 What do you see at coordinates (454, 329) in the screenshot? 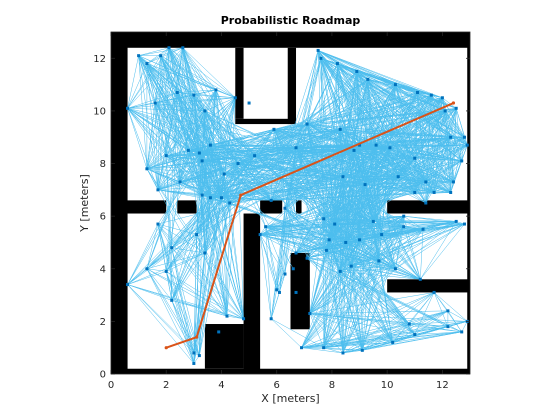
I see `edge-1921` at bounding box center [454, 329].